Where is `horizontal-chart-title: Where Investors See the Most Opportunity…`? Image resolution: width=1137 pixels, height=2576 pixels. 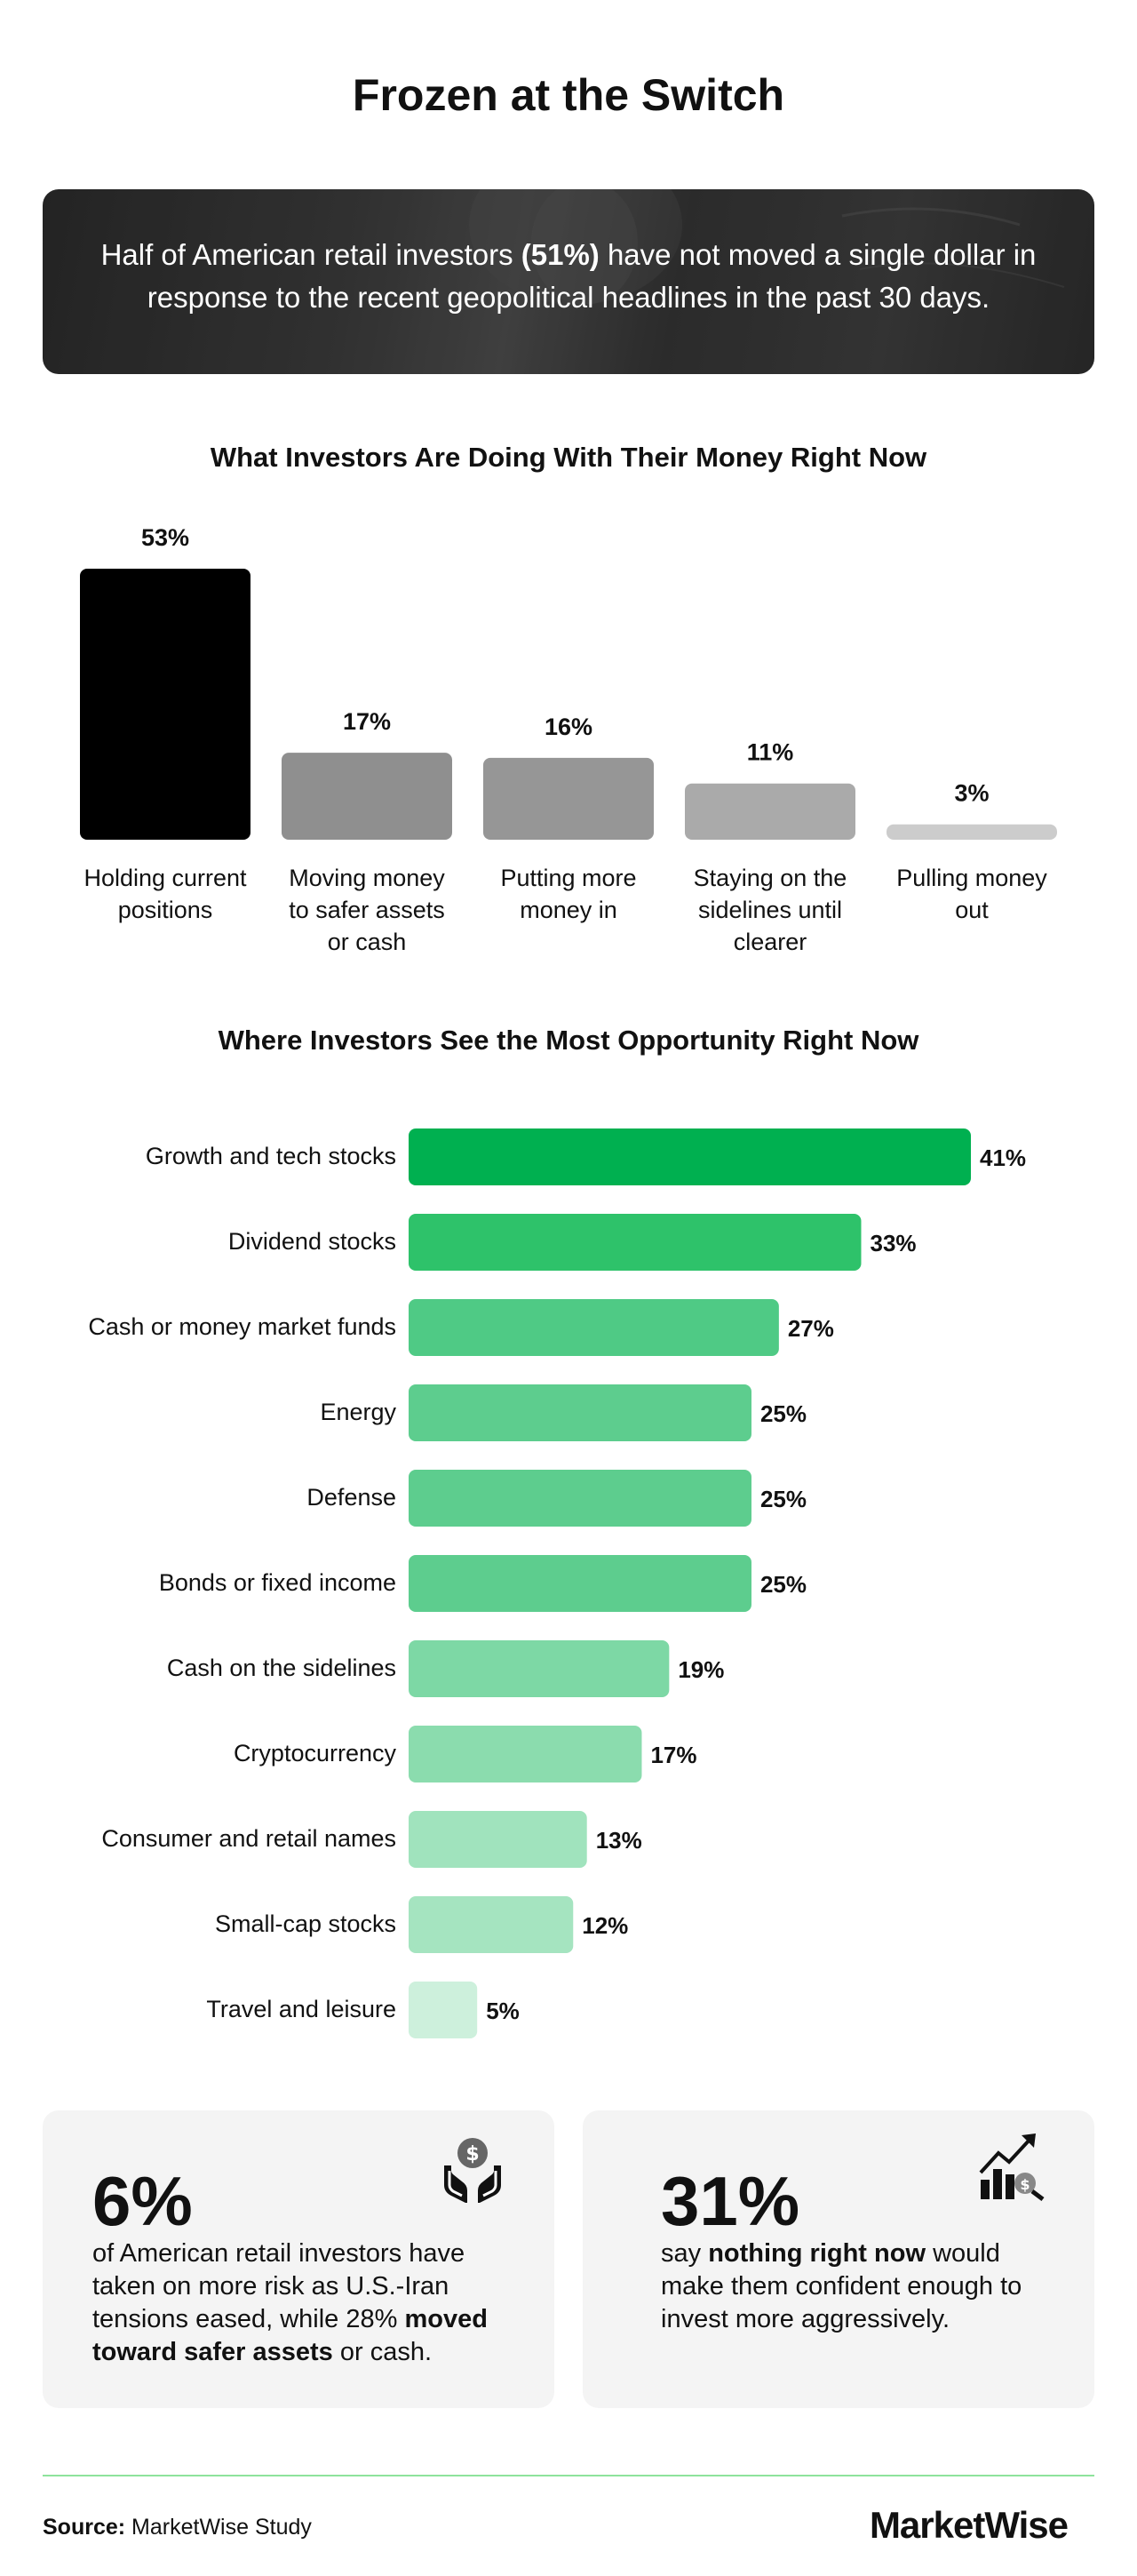
horizontal-chart-title: Where Investors See the Most Opportunity… is located at coordinates (569, 1040).